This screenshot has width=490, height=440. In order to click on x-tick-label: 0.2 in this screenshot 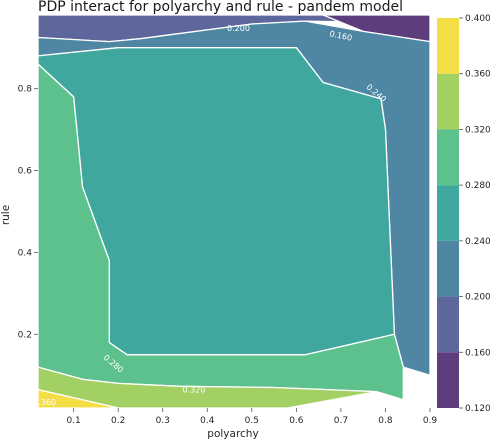, I will do `click(118, 421)`.